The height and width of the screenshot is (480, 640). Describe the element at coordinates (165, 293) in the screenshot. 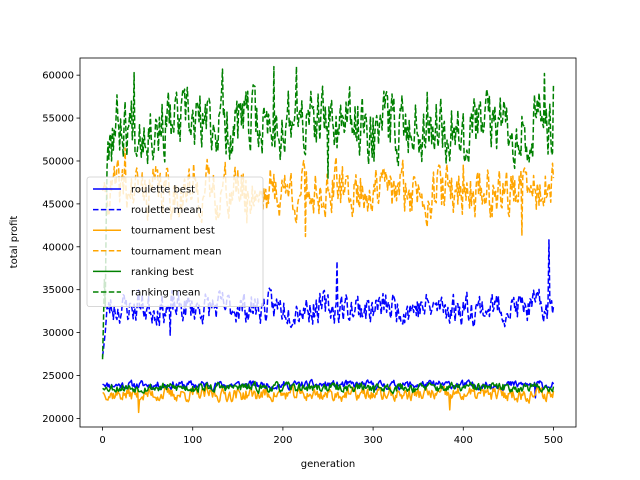

I see `legend-label: ranking mean` at that location.